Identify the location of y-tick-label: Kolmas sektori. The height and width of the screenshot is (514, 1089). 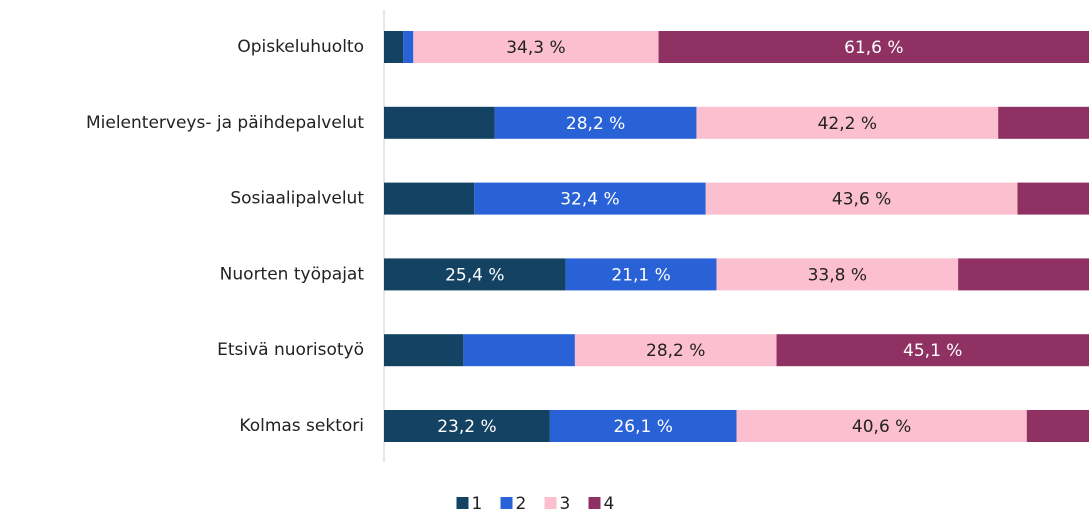
(301, 426).